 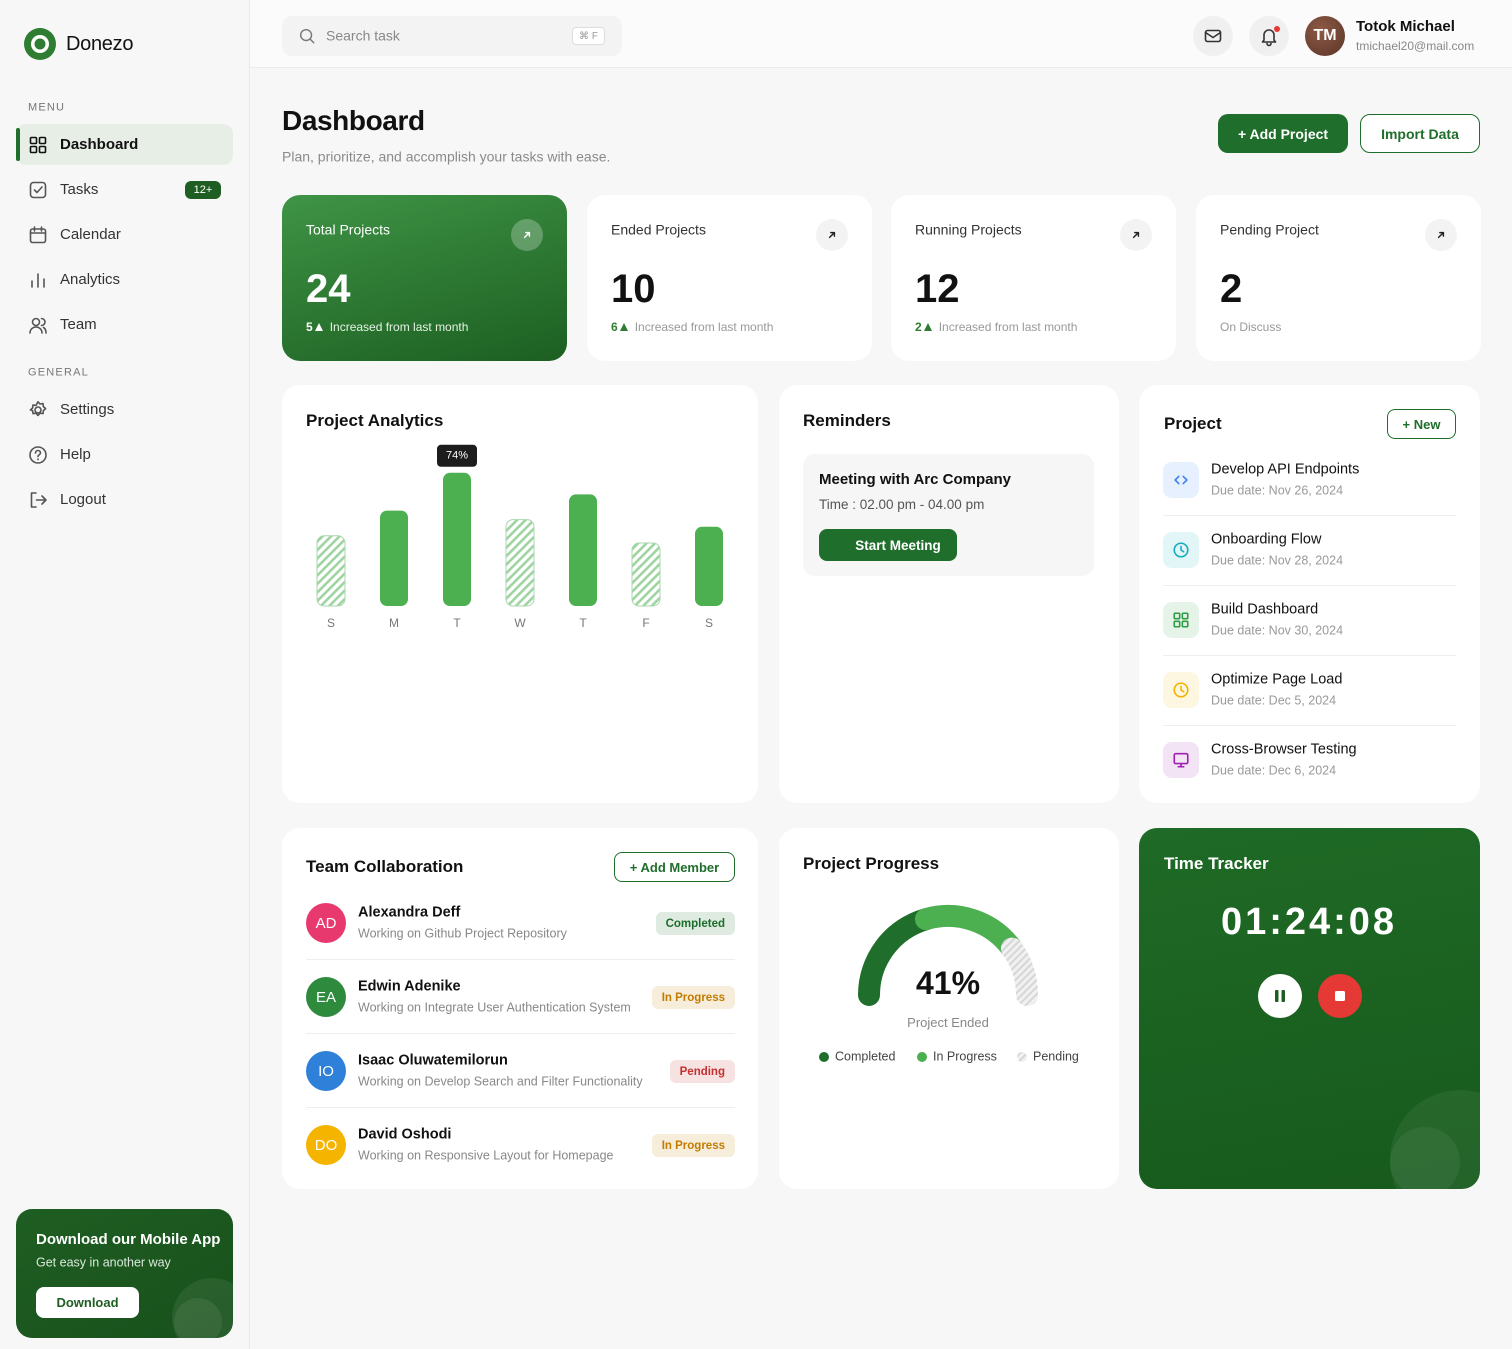 What do you see at coordinates (1181, 620) in the screenshot?
I see `project-icon-bg` at bounding box center [1181, 620].